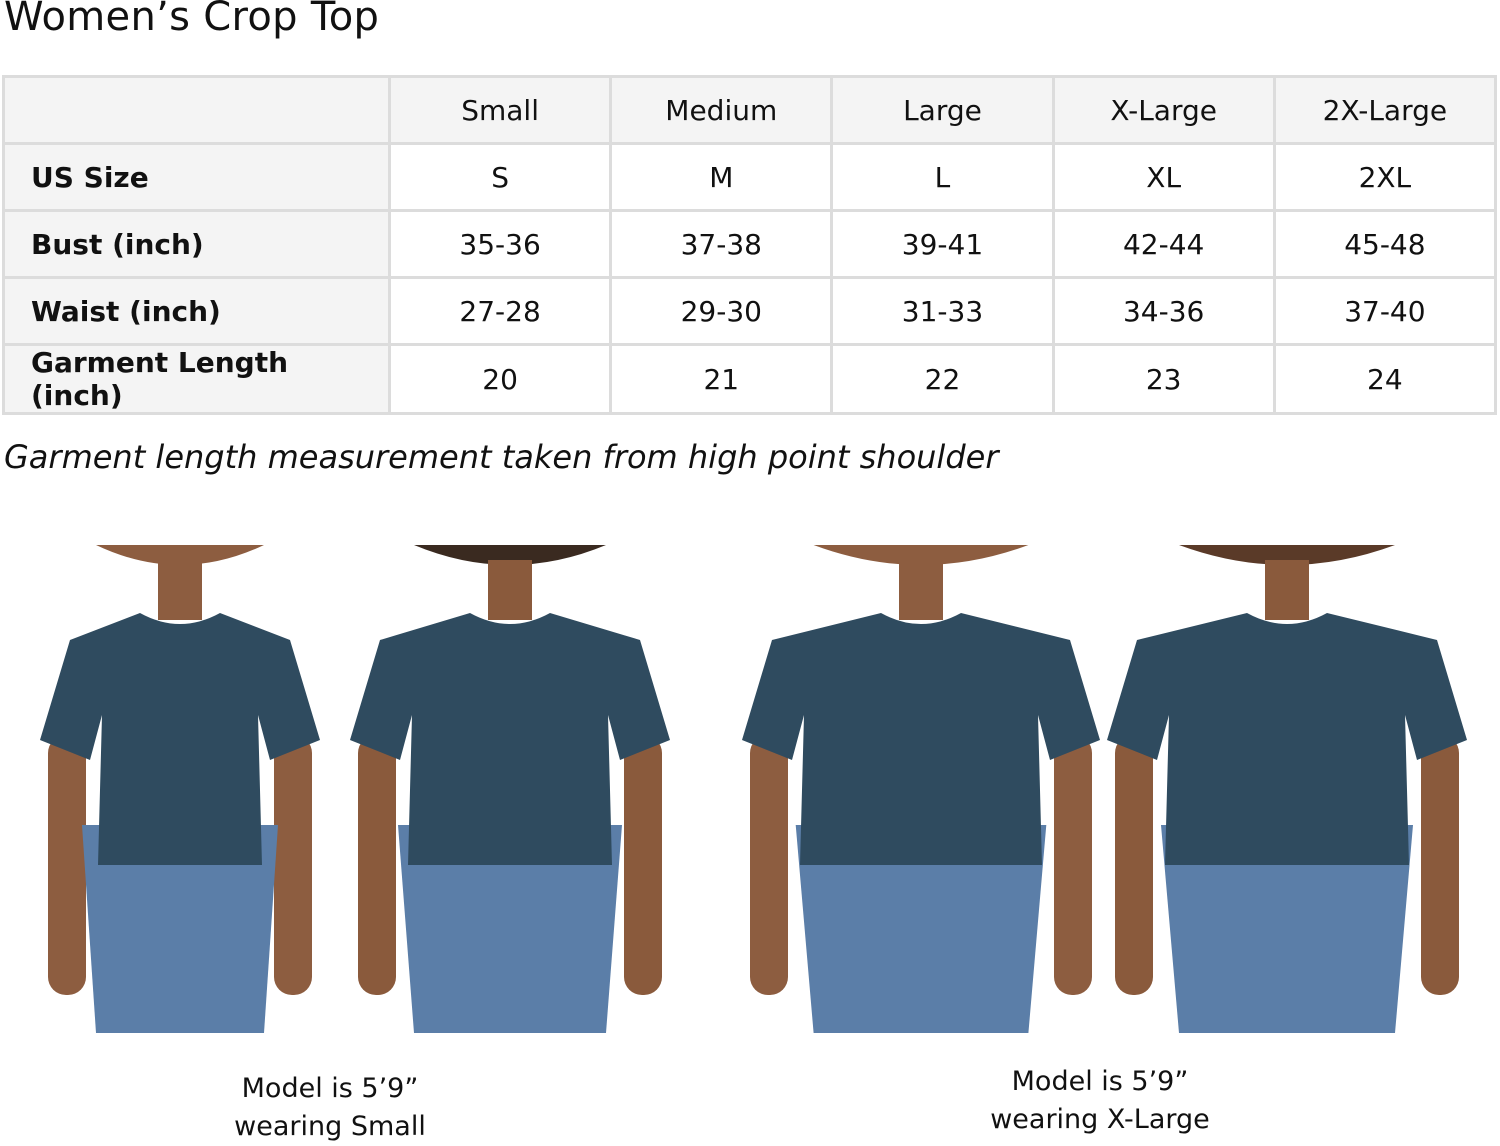  What do you see at coordinates (1385, 311) in the screenshot?
I see `table-cell: 37-40` at bounding box center [1385, 311].